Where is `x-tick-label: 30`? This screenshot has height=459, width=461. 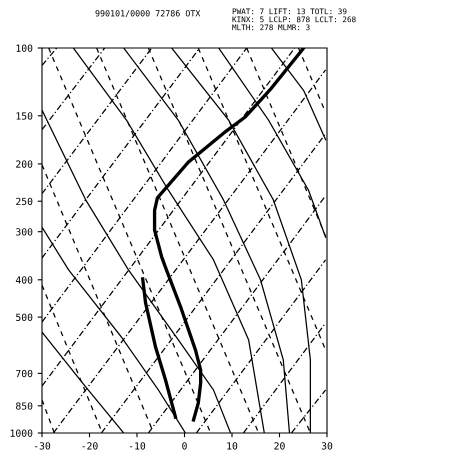
x-tick-label: 30 is located at coordinates (327, 446).